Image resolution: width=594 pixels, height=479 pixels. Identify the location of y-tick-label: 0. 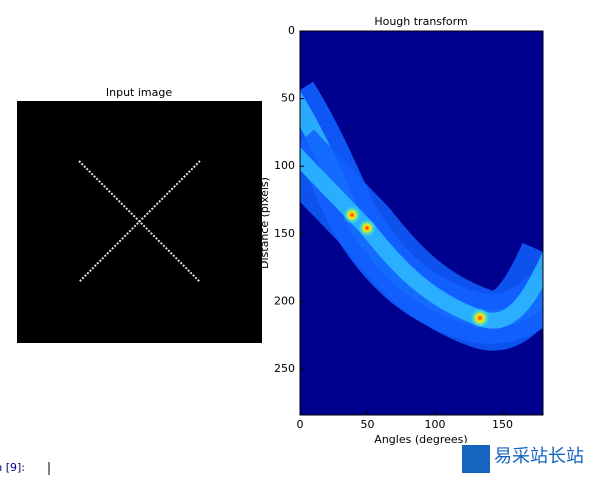
(291, 30).